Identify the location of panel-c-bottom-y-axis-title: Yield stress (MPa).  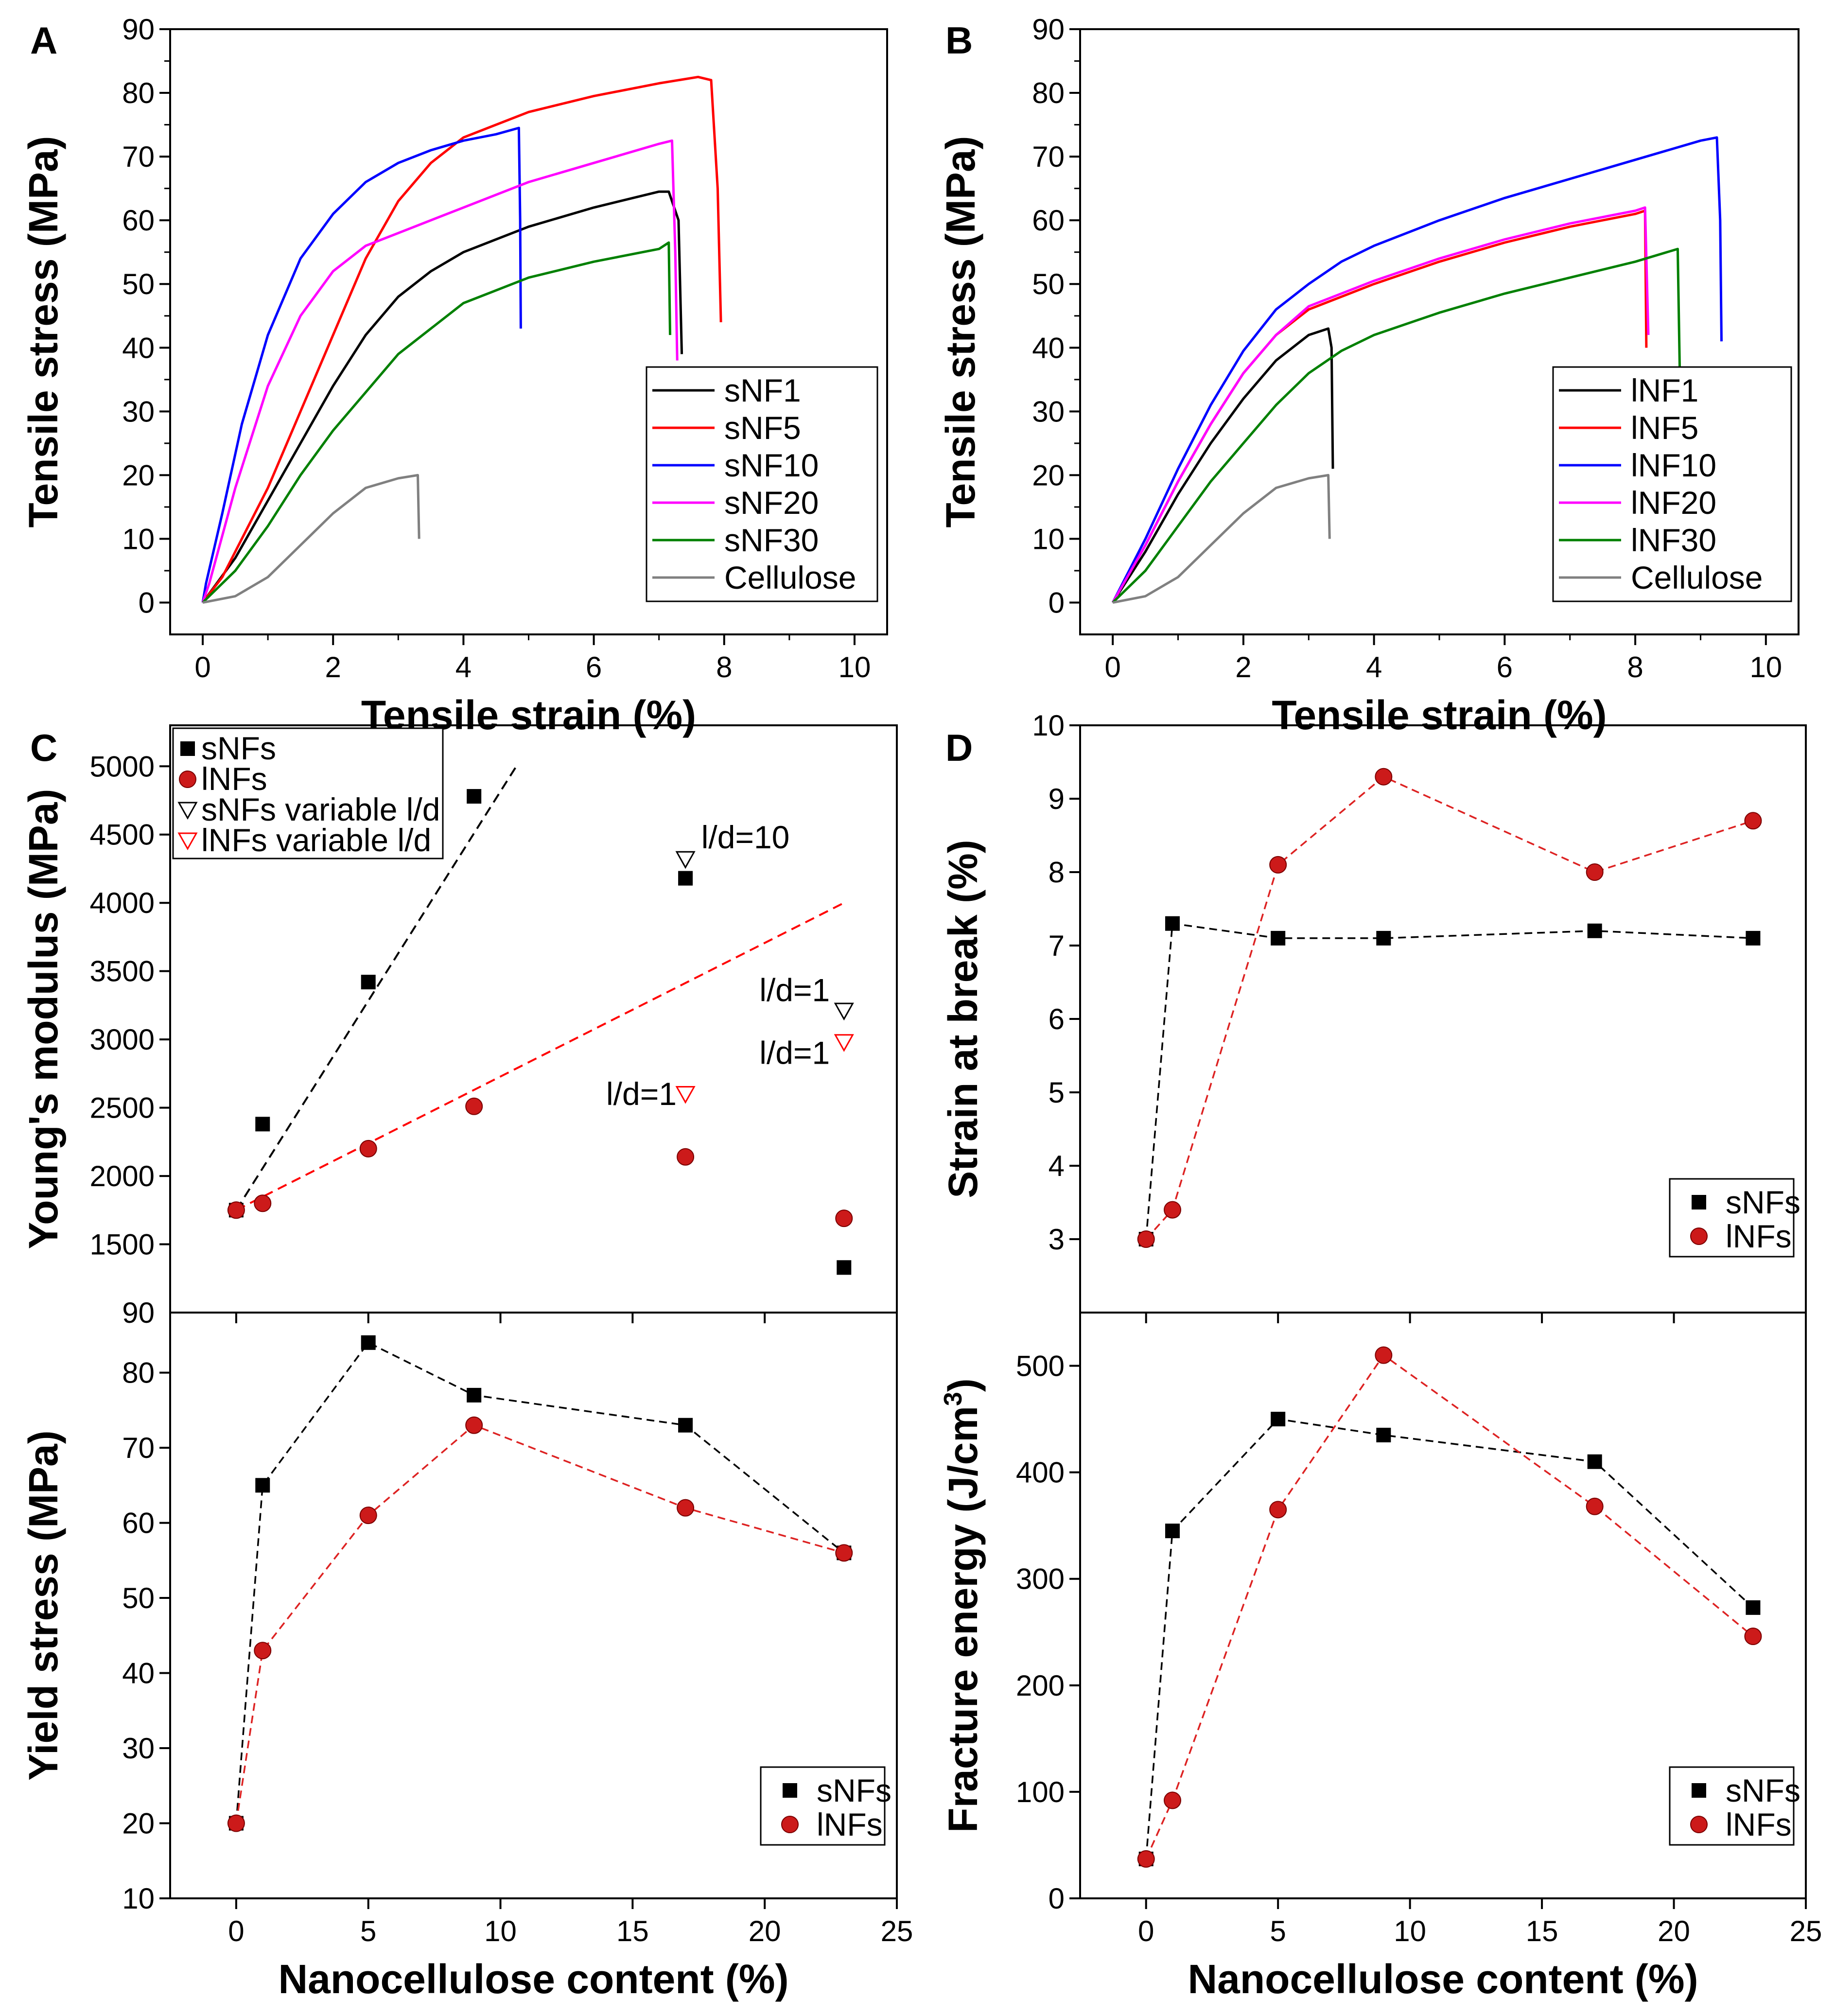
(43, 1605).